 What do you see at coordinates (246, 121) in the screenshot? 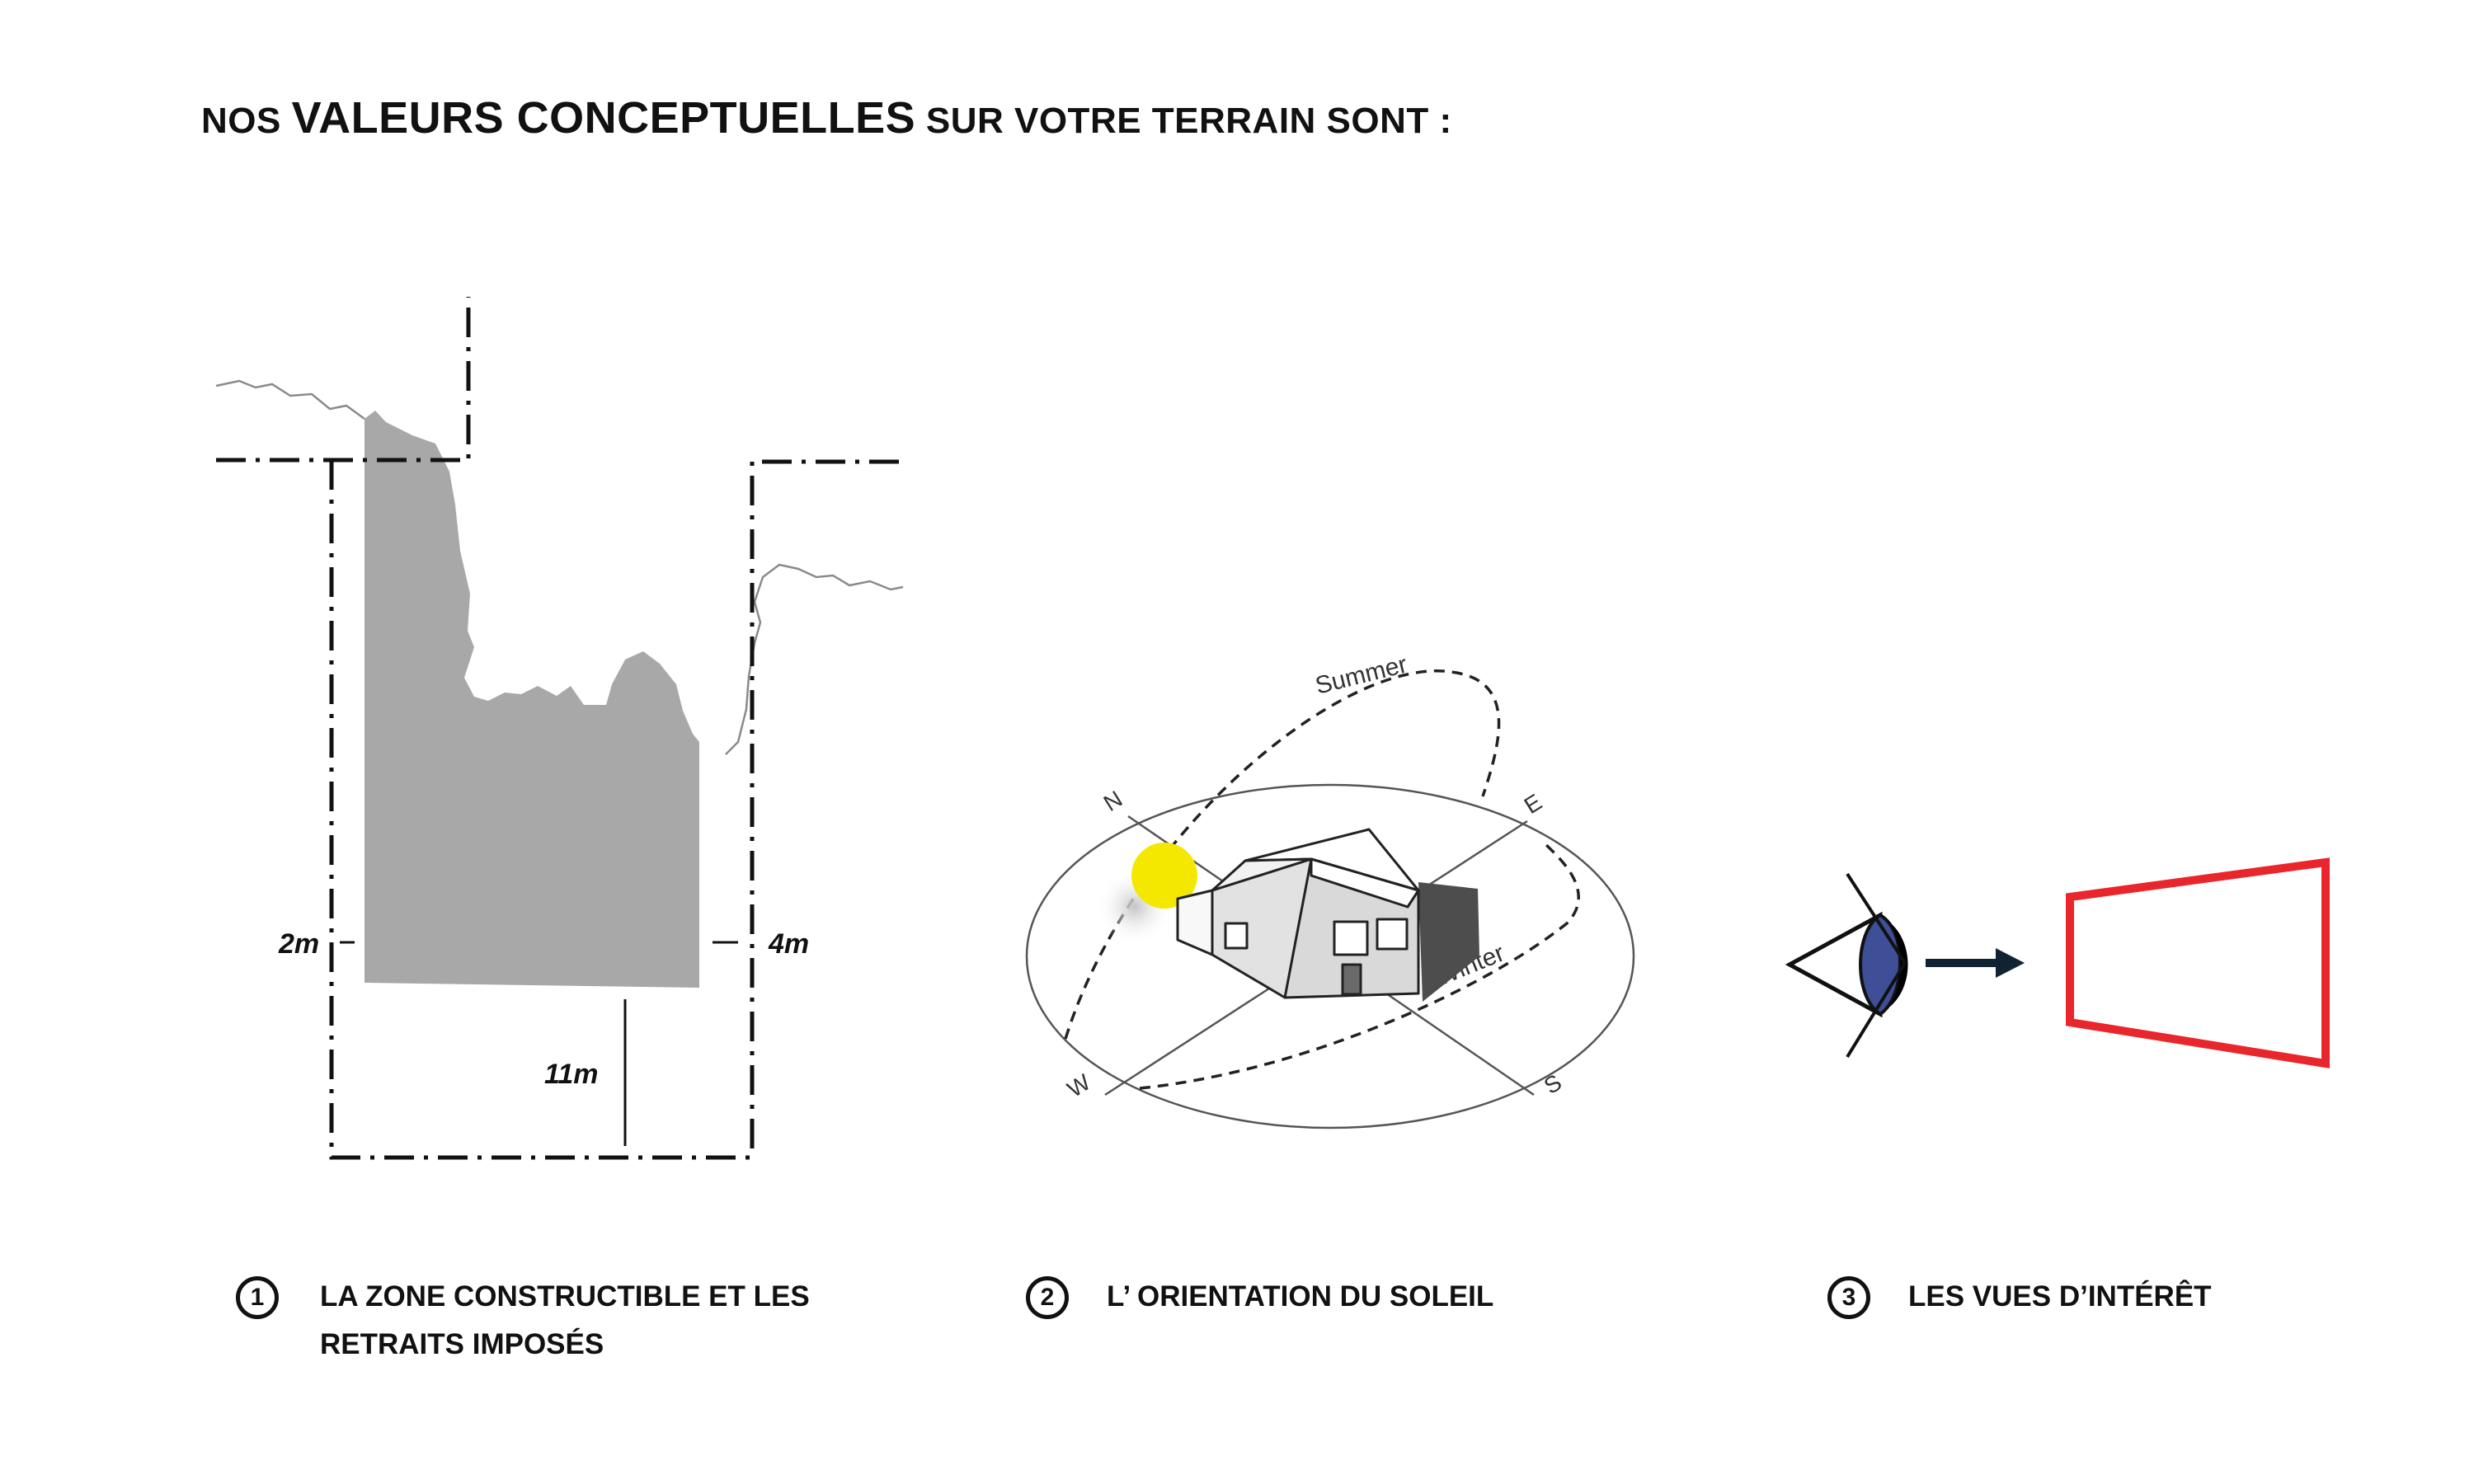
I see `title-part-small: NOS` at bounding box center [246, 121].